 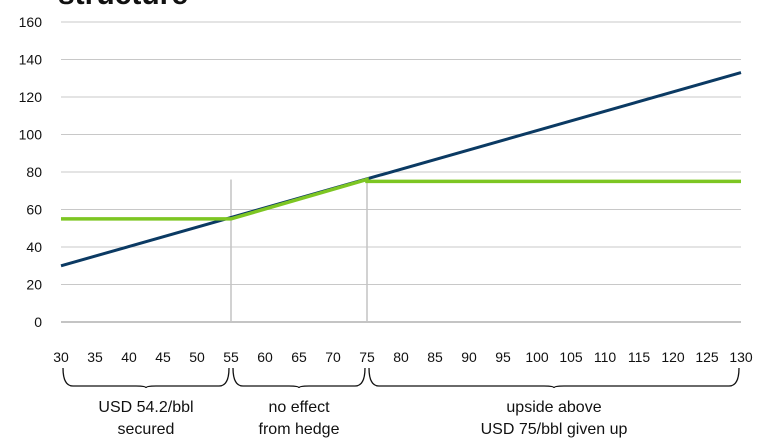 What do you see at coordinates (123, 6) in the screenshot?
I see `chart-title: structure` at bounding box center [123, 6].